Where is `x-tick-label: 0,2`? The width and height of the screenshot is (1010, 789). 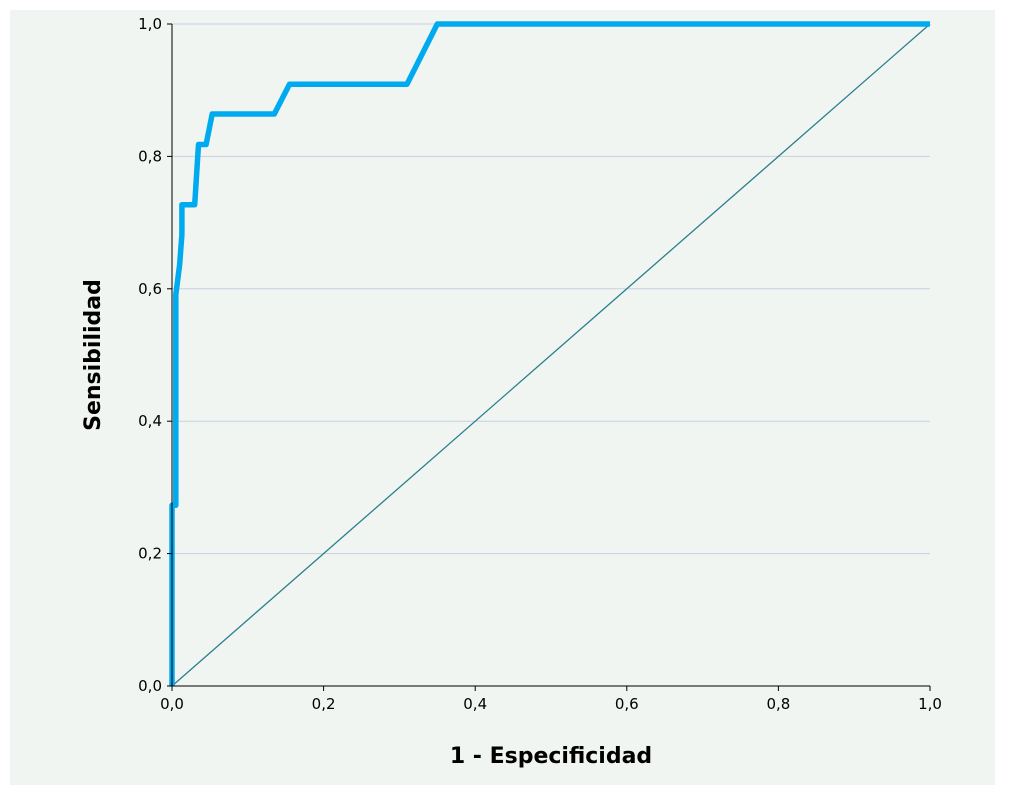
x-tick-label: 0,2 is located at coordinates (324, 704).